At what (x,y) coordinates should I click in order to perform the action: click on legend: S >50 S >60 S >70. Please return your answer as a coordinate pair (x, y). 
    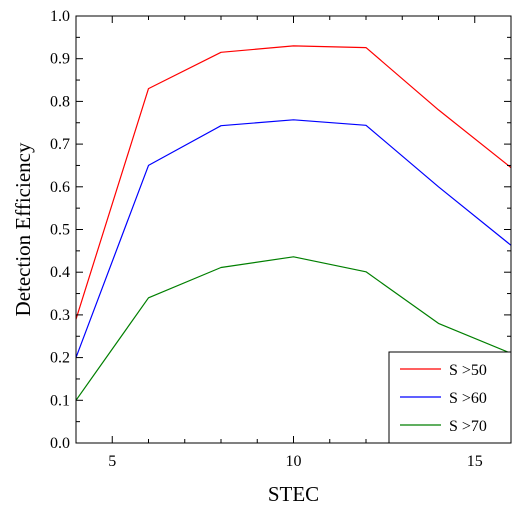
    Looking at the image, I should click on (450, 397).